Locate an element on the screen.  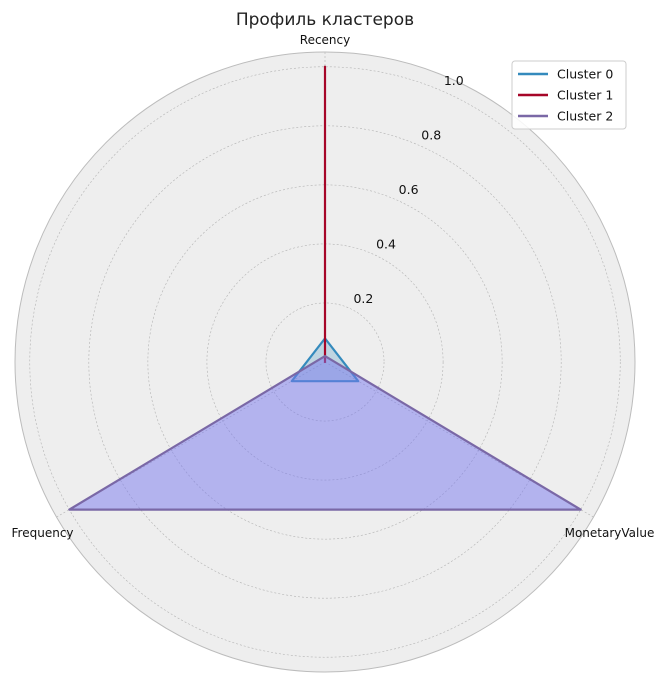
r-tick-label: 0.4 is located at coordinates (386, 244).